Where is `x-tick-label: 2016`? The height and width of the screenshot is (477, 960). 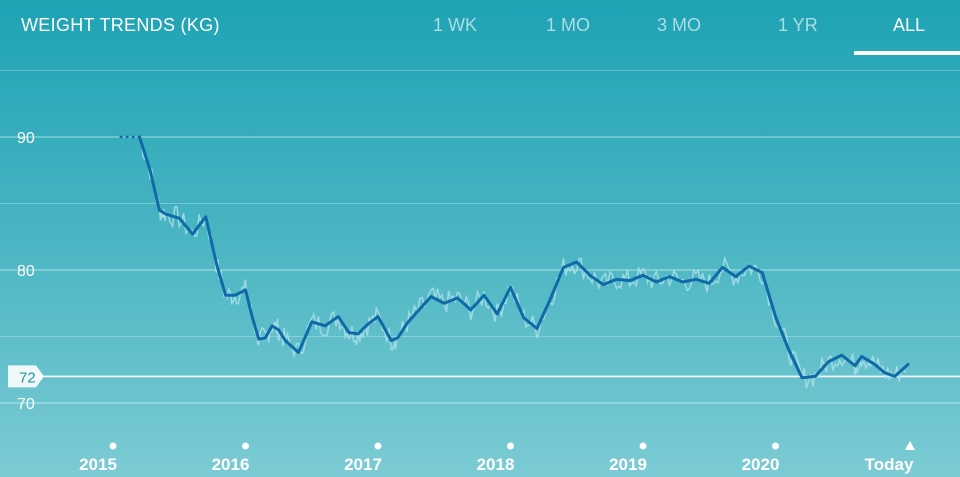
x-tick-label: 2016 is located at coordinates (231, 464).